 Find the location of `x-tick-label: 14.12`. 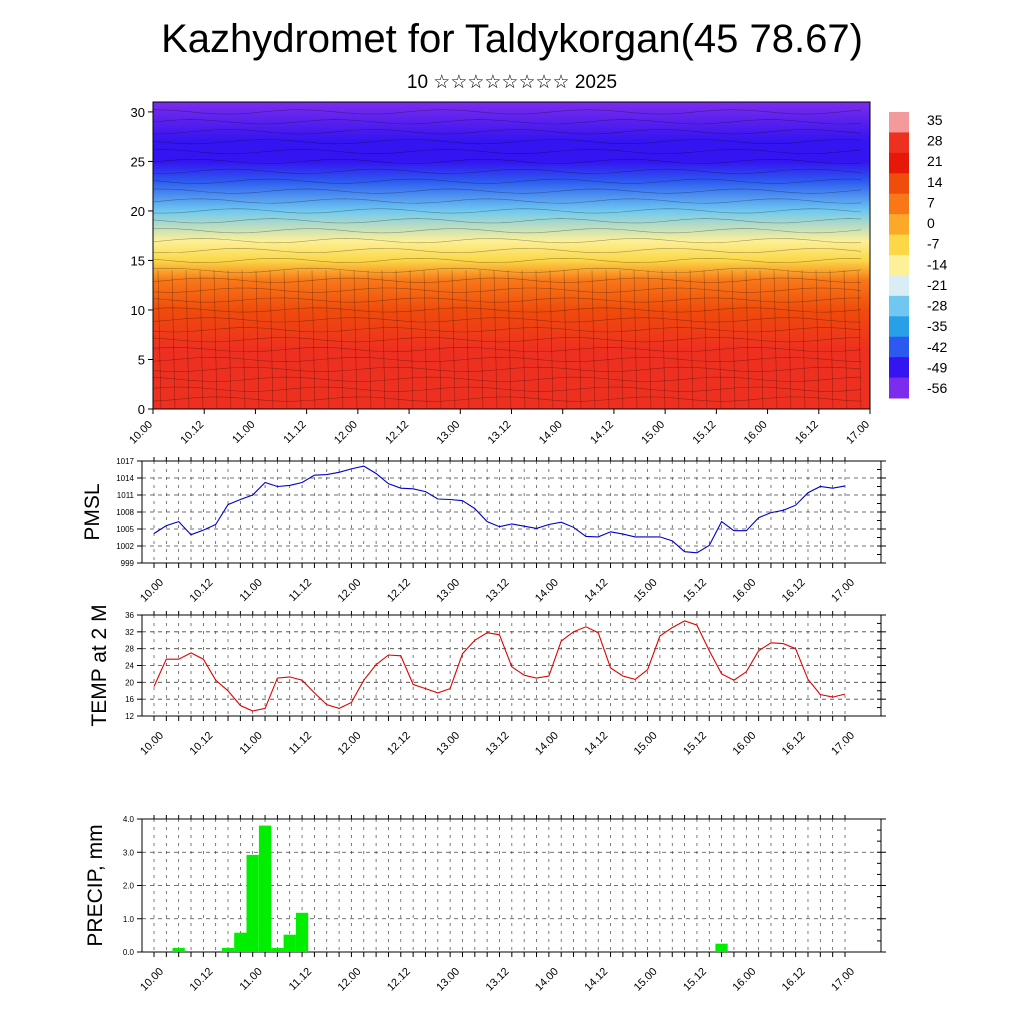

x-tick-label: 14.12 is located at coordinates (596, 980).